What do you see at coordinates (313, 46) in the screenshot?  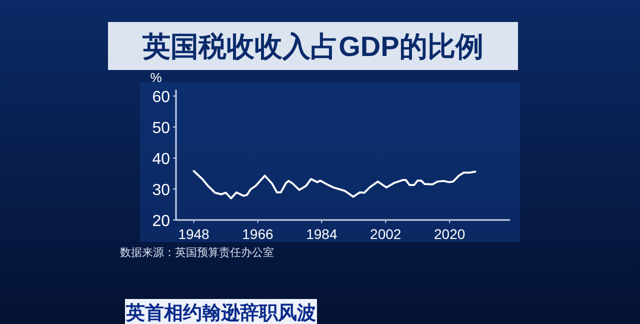 I see `chart-title: 英国税收收入占GDP的比例` at bounding box center [313, 46].